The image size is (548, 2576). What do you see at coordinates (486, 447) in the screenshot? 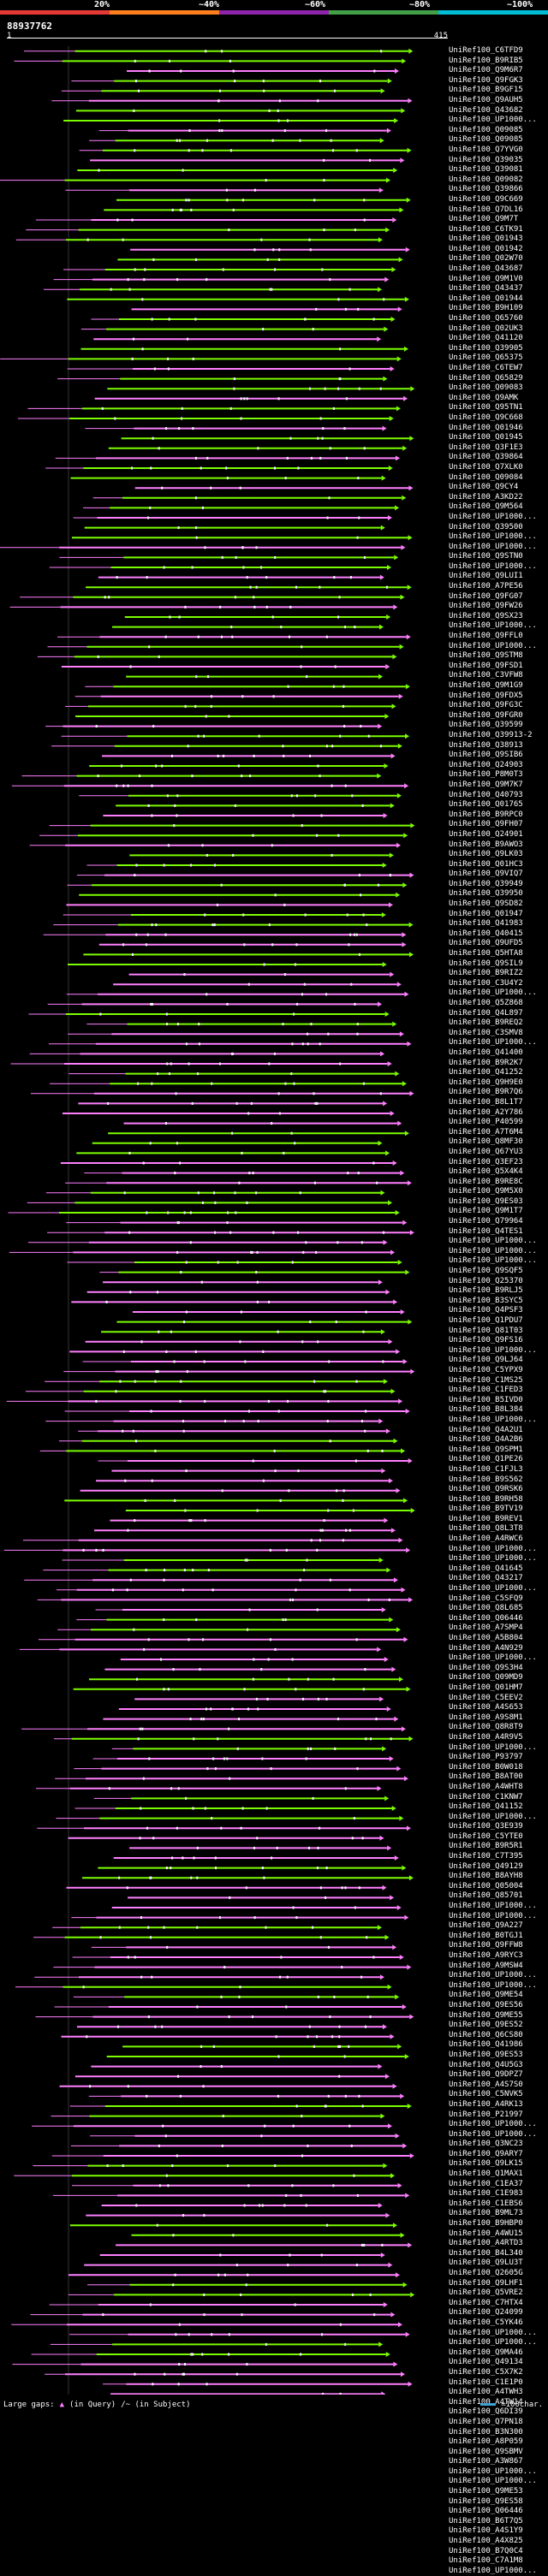
I see `hit-link: UniRef100_Q3F1E3` at bounding box center [486, 447].